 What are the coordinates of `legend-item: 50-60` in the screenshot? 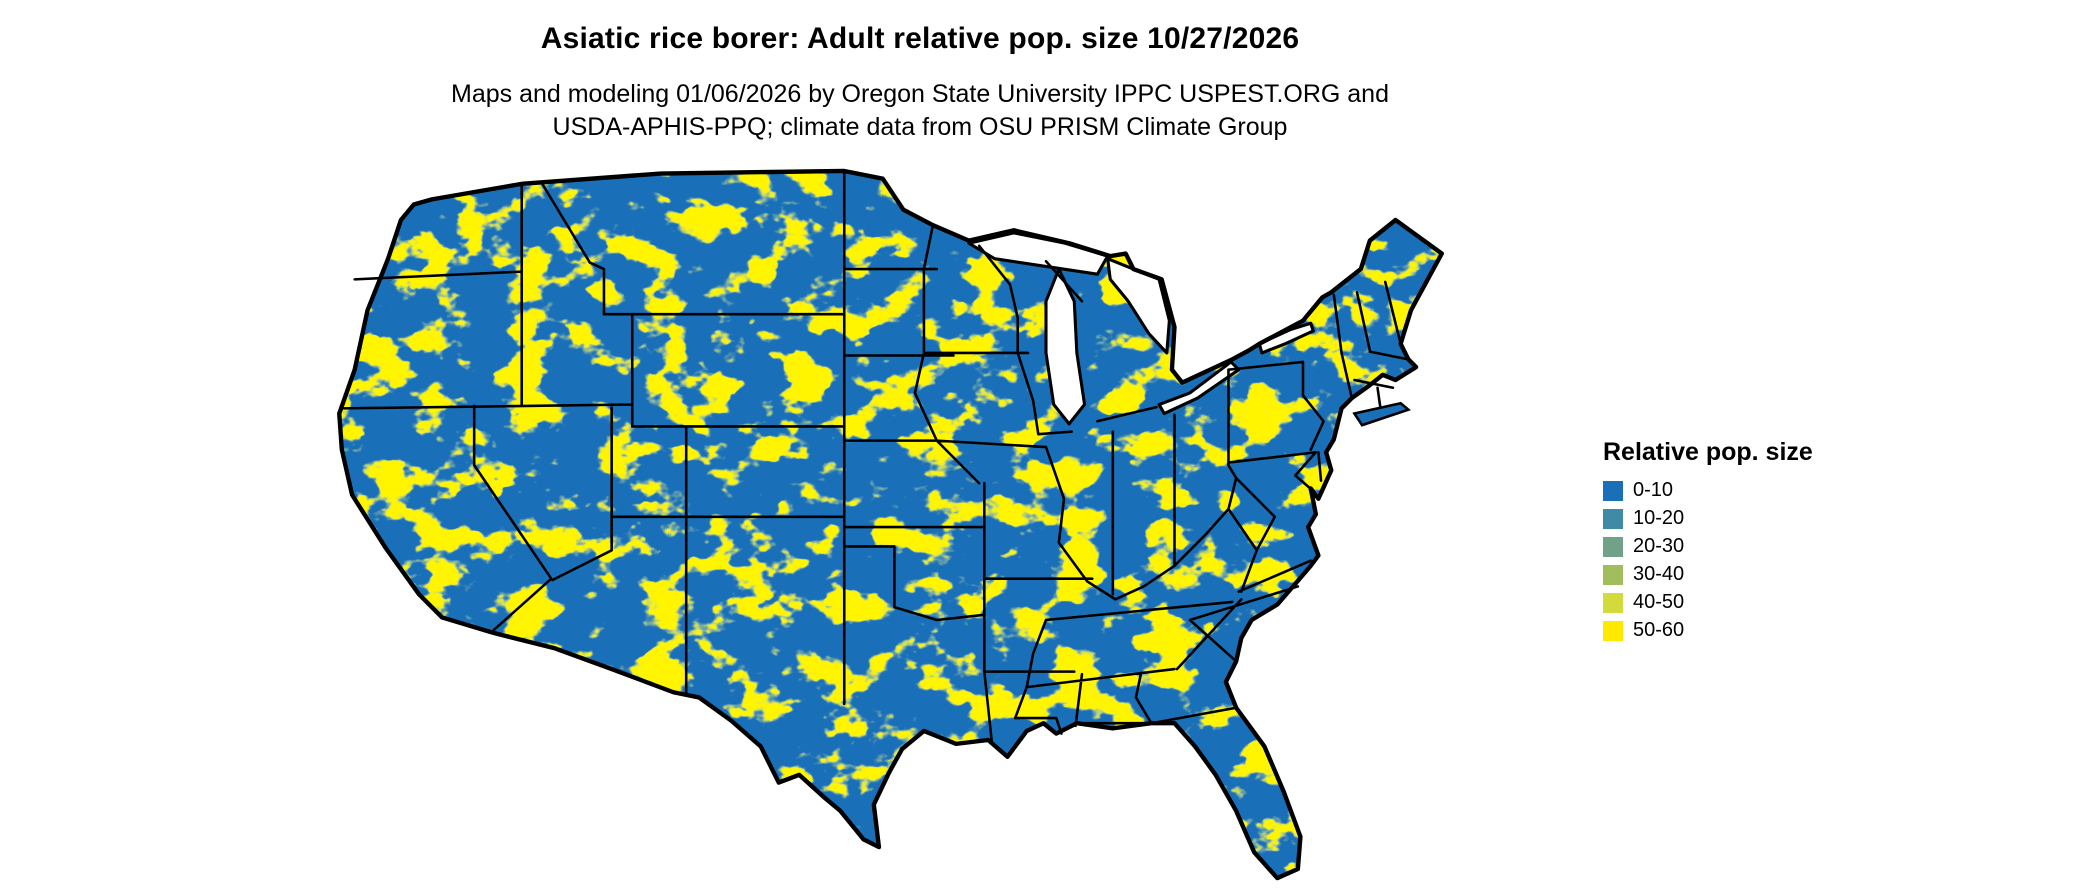 It's located at (1708, 630).